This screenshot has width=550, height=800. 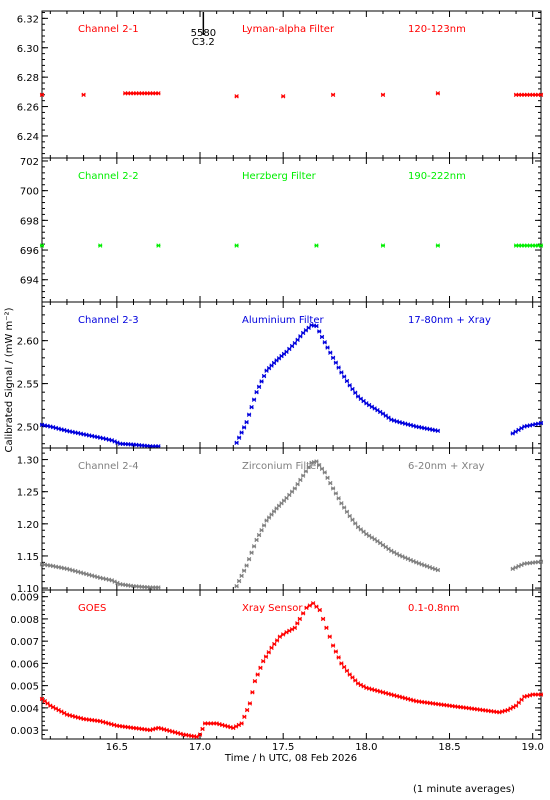 I want to click on y-axis-label: Calibrated Signal / (mW m⁻²), so click(x=9, y=379).